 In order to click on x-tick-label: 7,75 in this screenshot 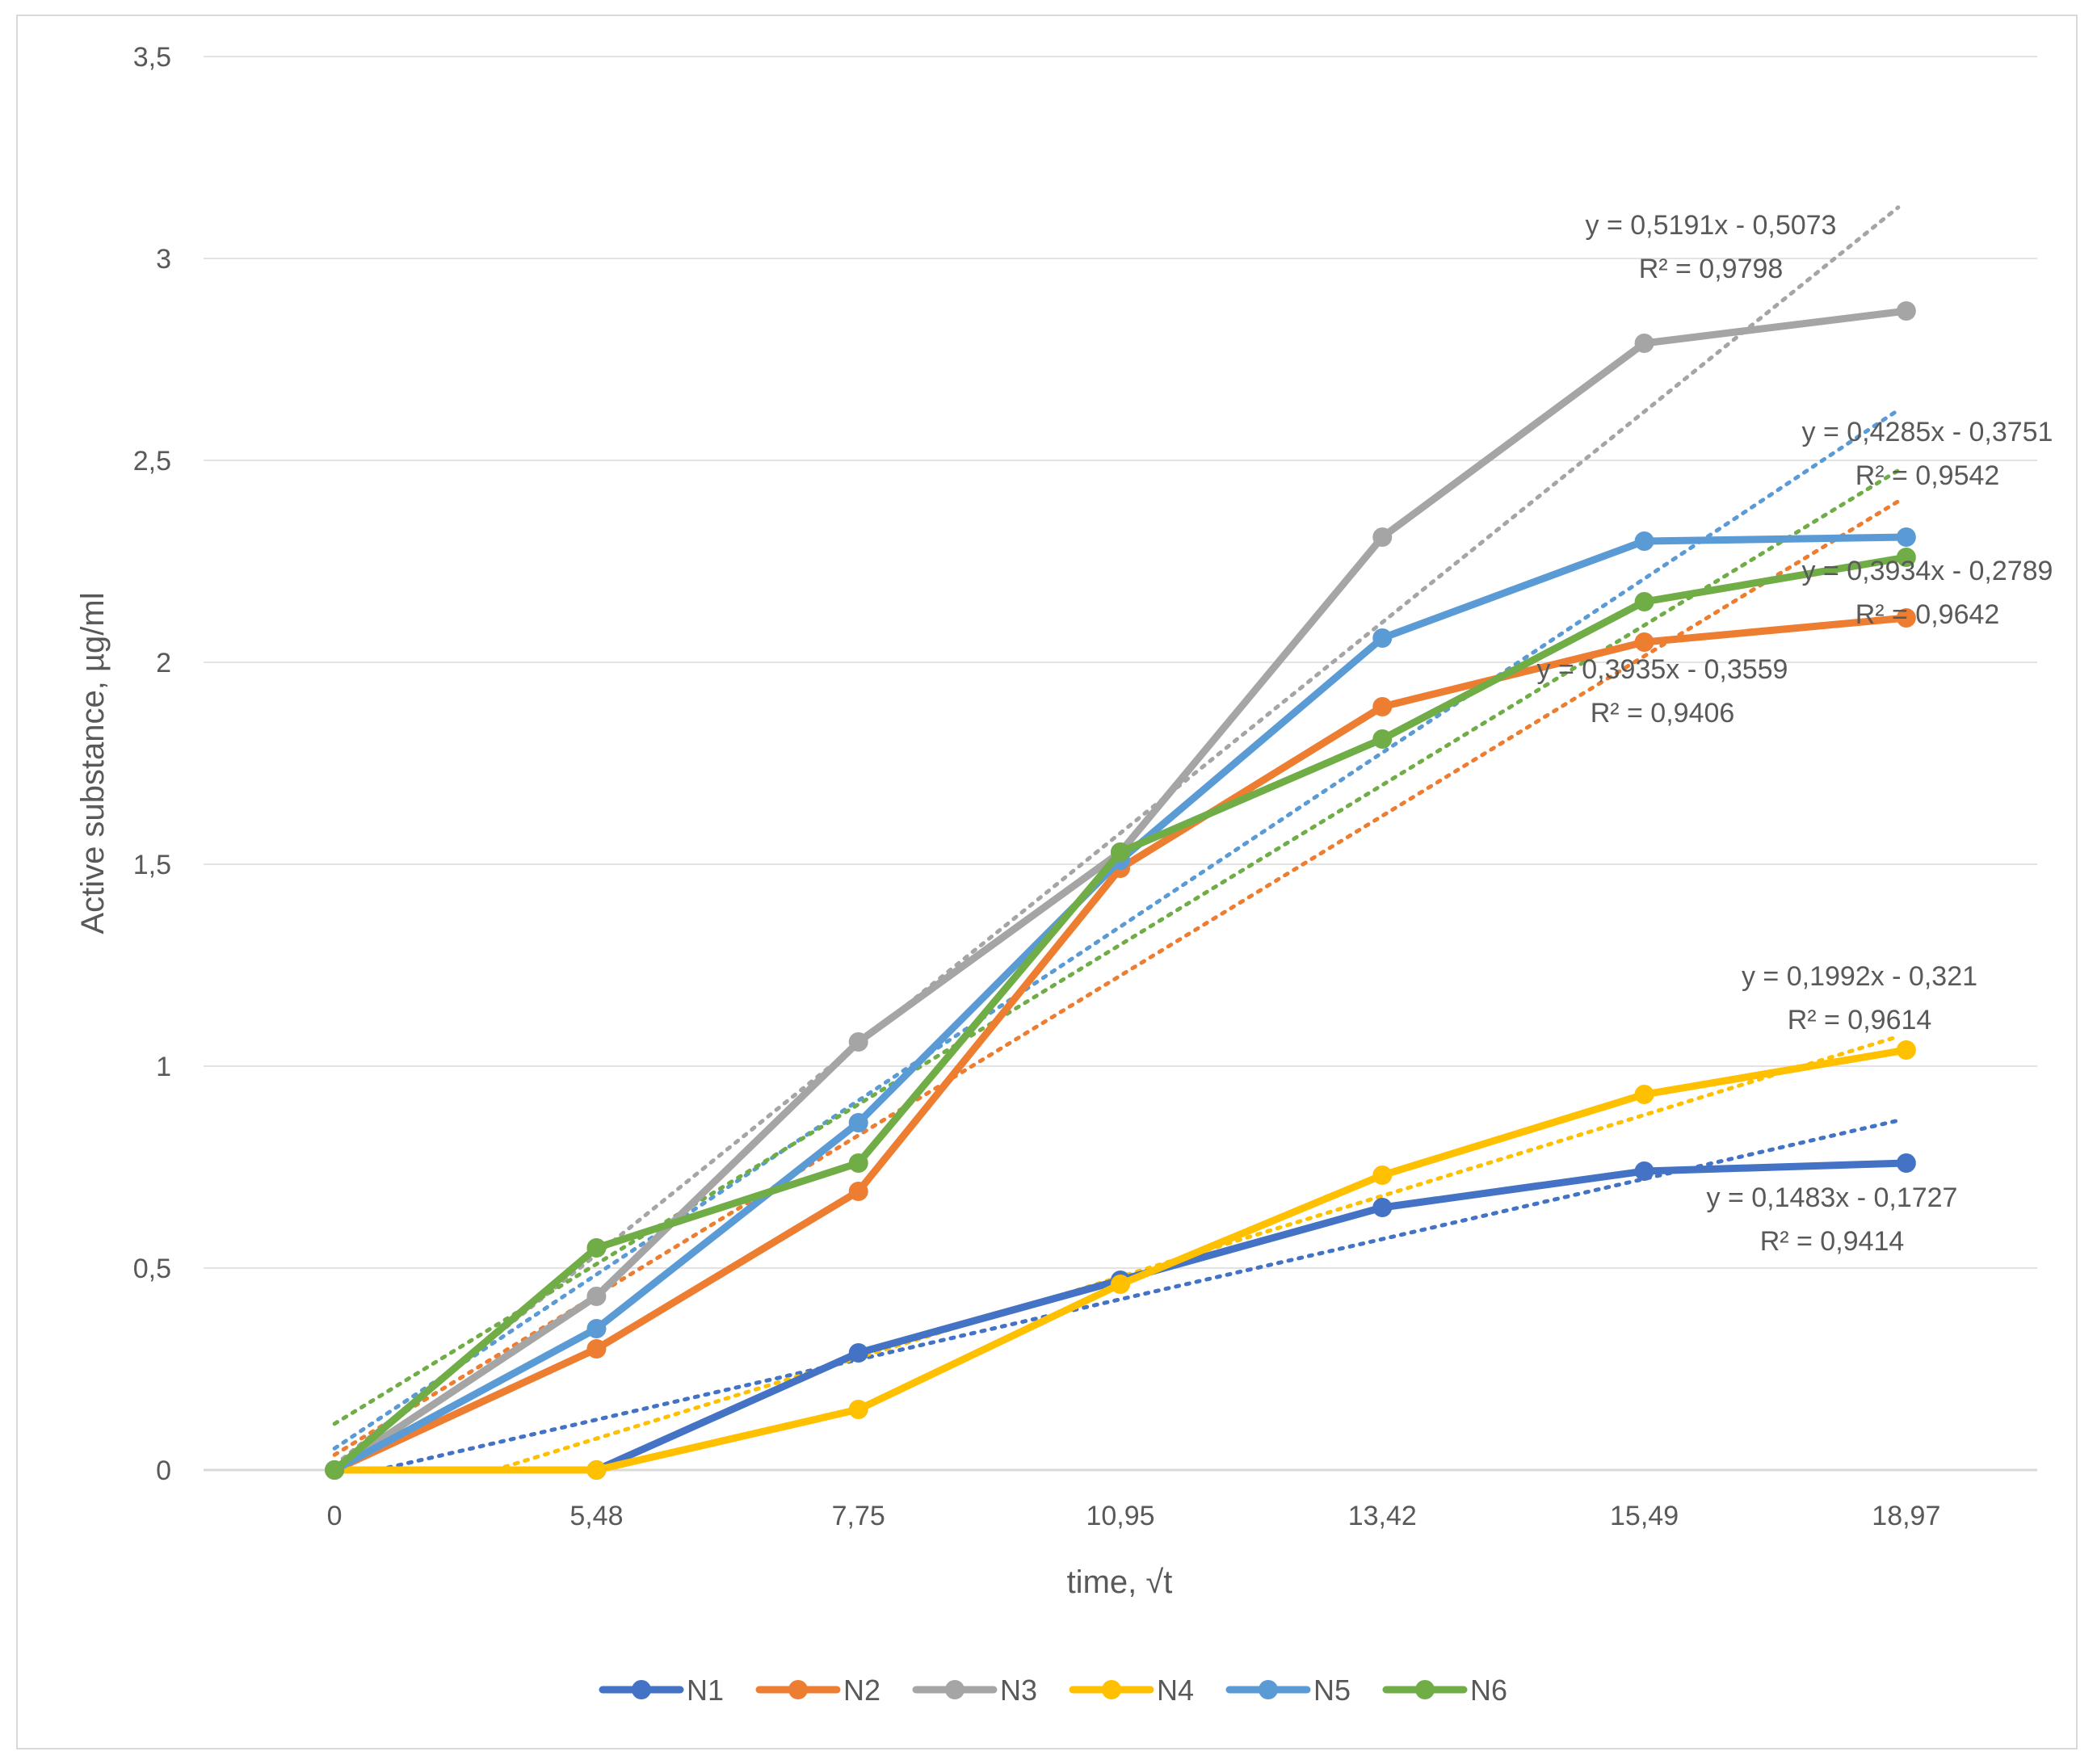, I will do `click(858, 1516)`.